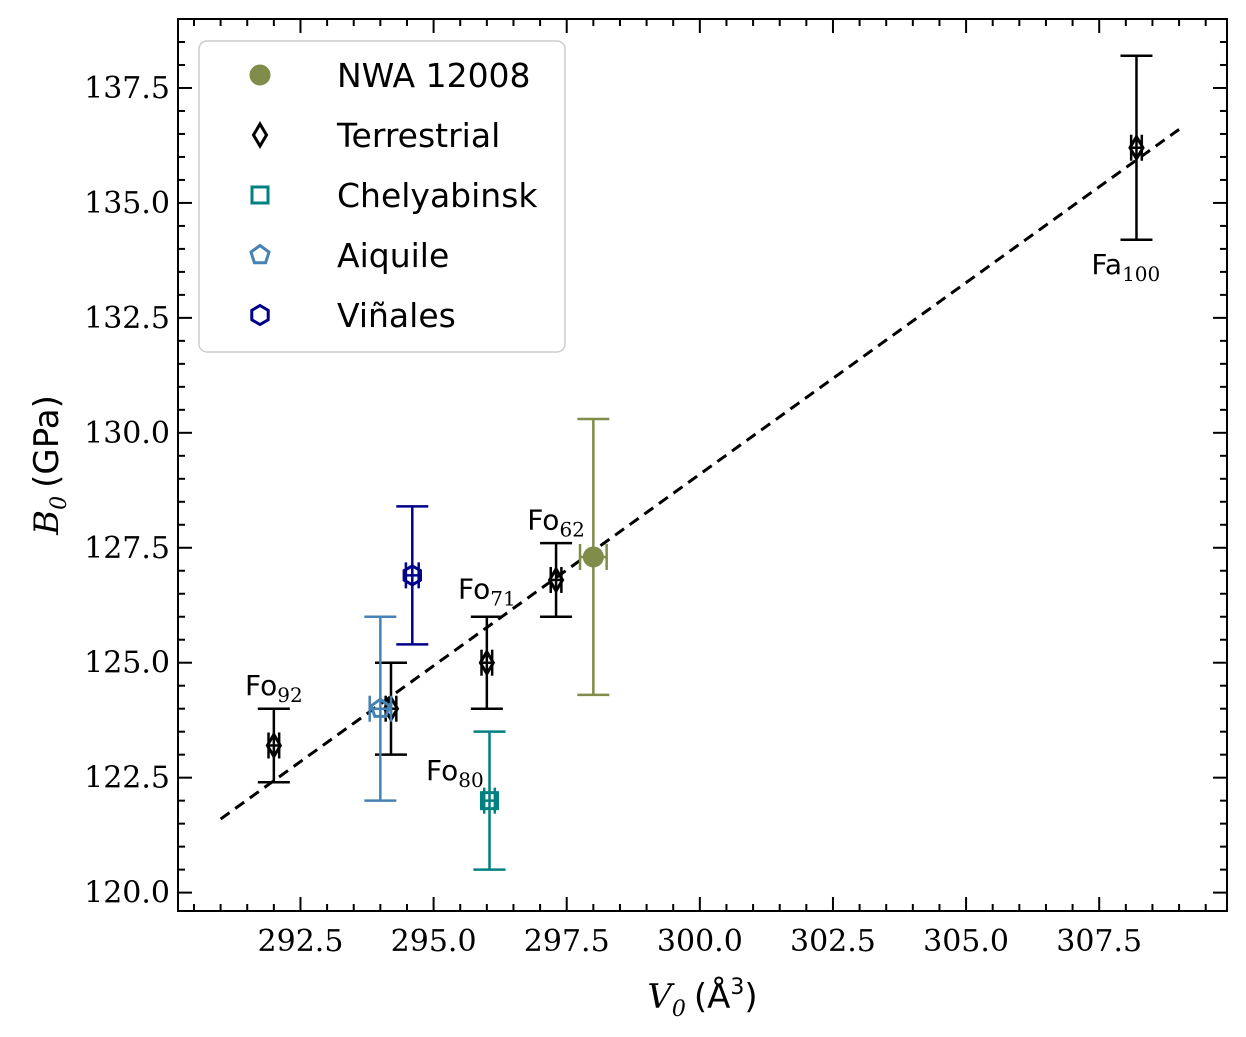  I want to click on series-chelyabinsk, so click(489, 800).